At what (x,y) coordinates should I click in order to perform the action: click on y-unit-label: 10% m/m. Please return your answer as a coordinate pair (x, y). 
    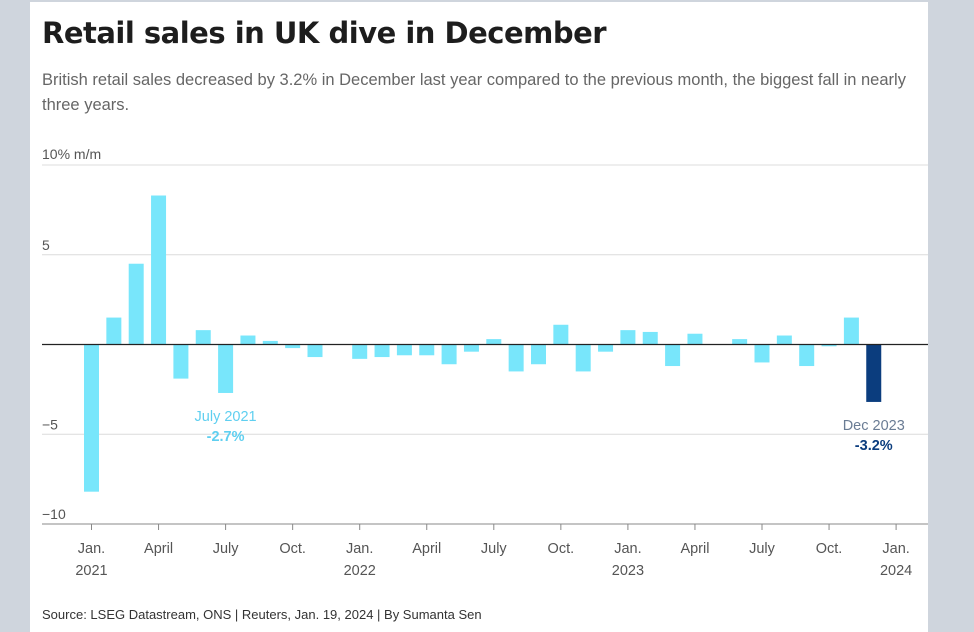
    Looking at the image, I should click on (71, 154).